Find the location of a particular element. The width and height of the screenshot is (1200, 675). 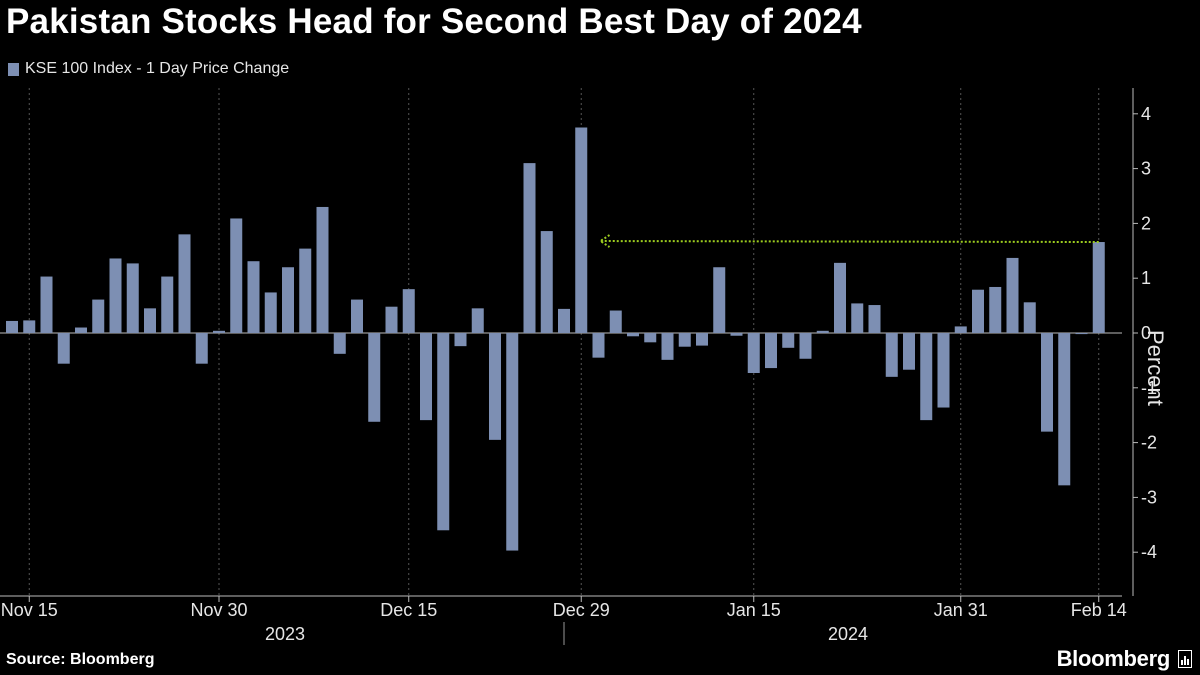

bloomberg-logo: Bloomberg is located at coordinates (1124, 659).